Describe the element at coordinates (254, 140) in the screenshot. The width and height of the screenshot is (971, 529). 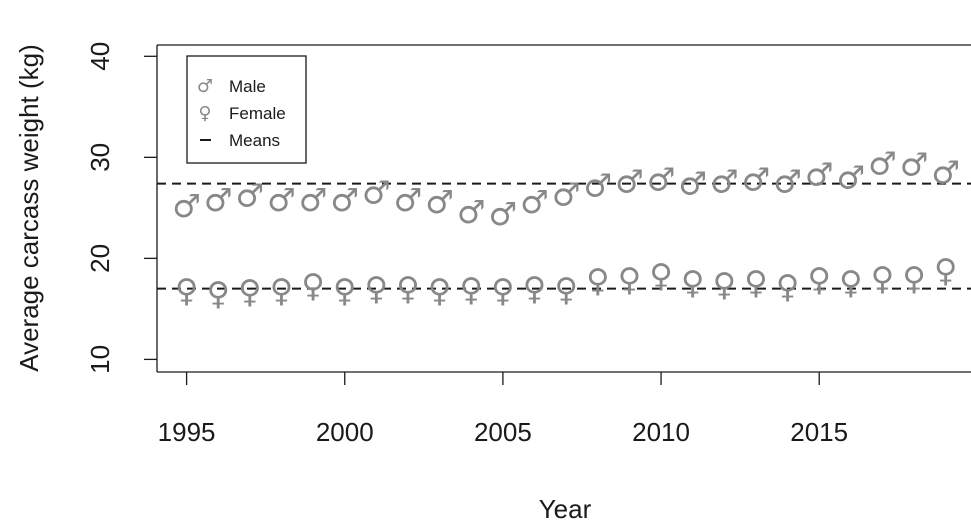
I see `legend-label-means: Means` at that location.